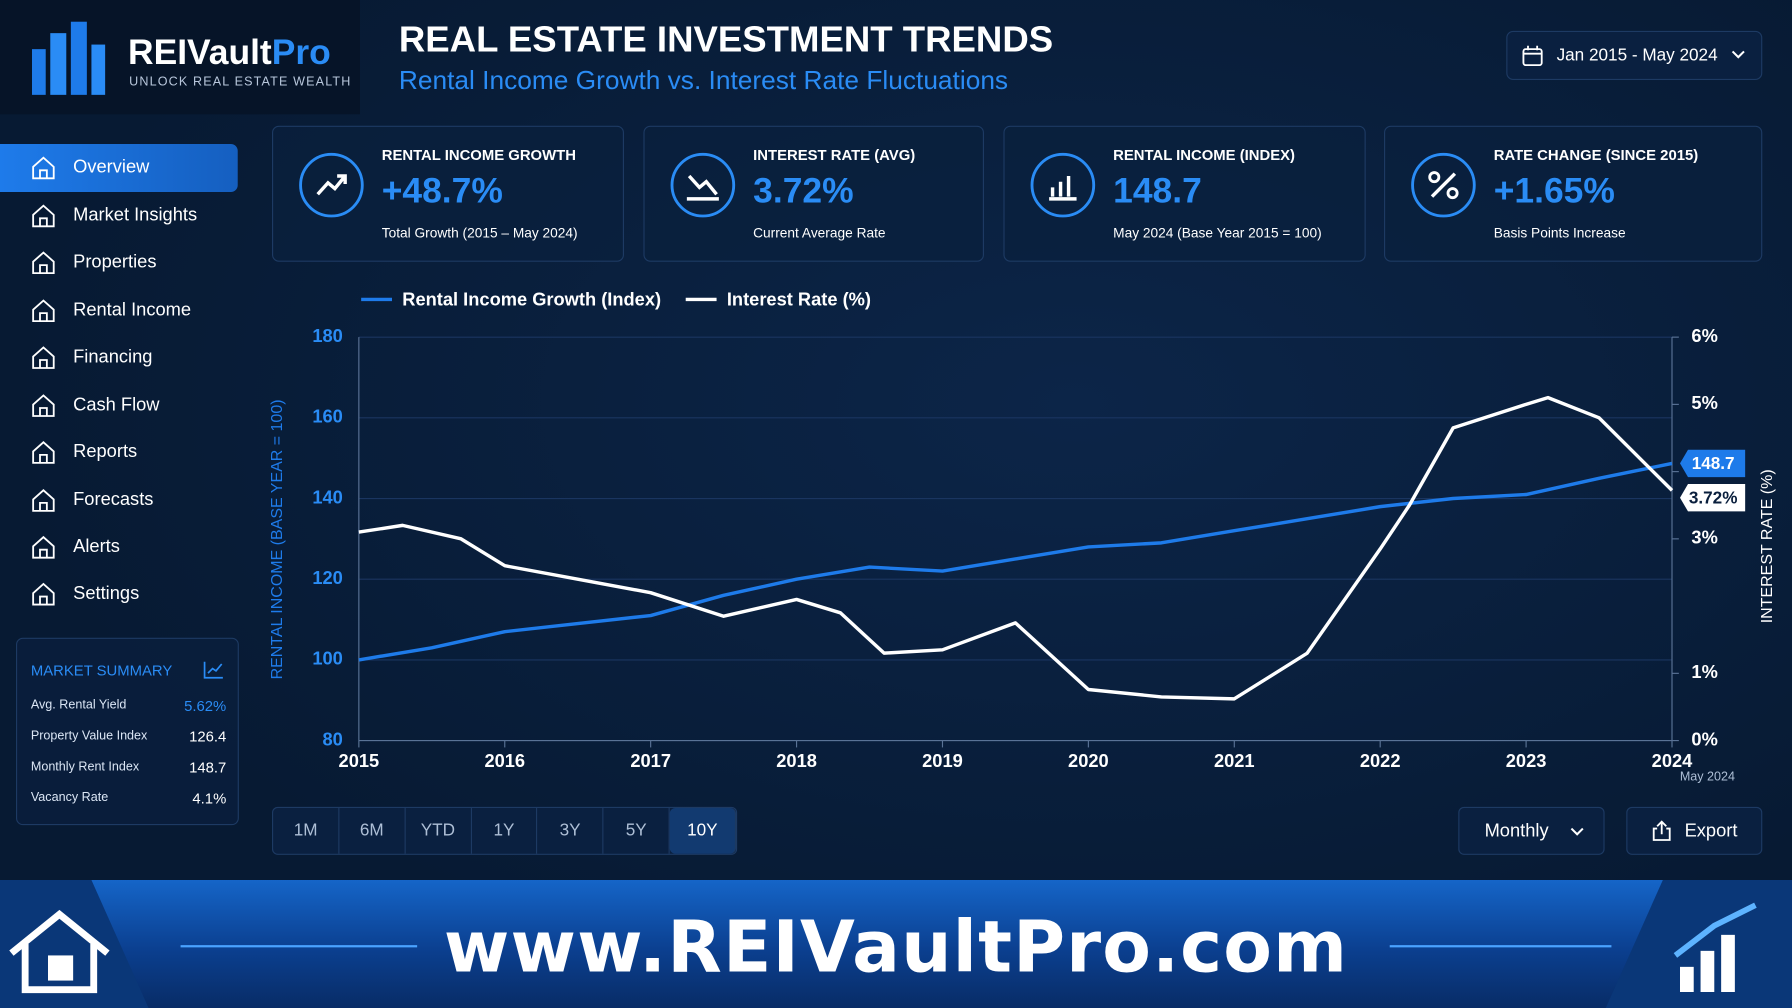  Describe the element at coordinates (571, 830) in the screenshot. I see `range-button: 3Y` at that location.